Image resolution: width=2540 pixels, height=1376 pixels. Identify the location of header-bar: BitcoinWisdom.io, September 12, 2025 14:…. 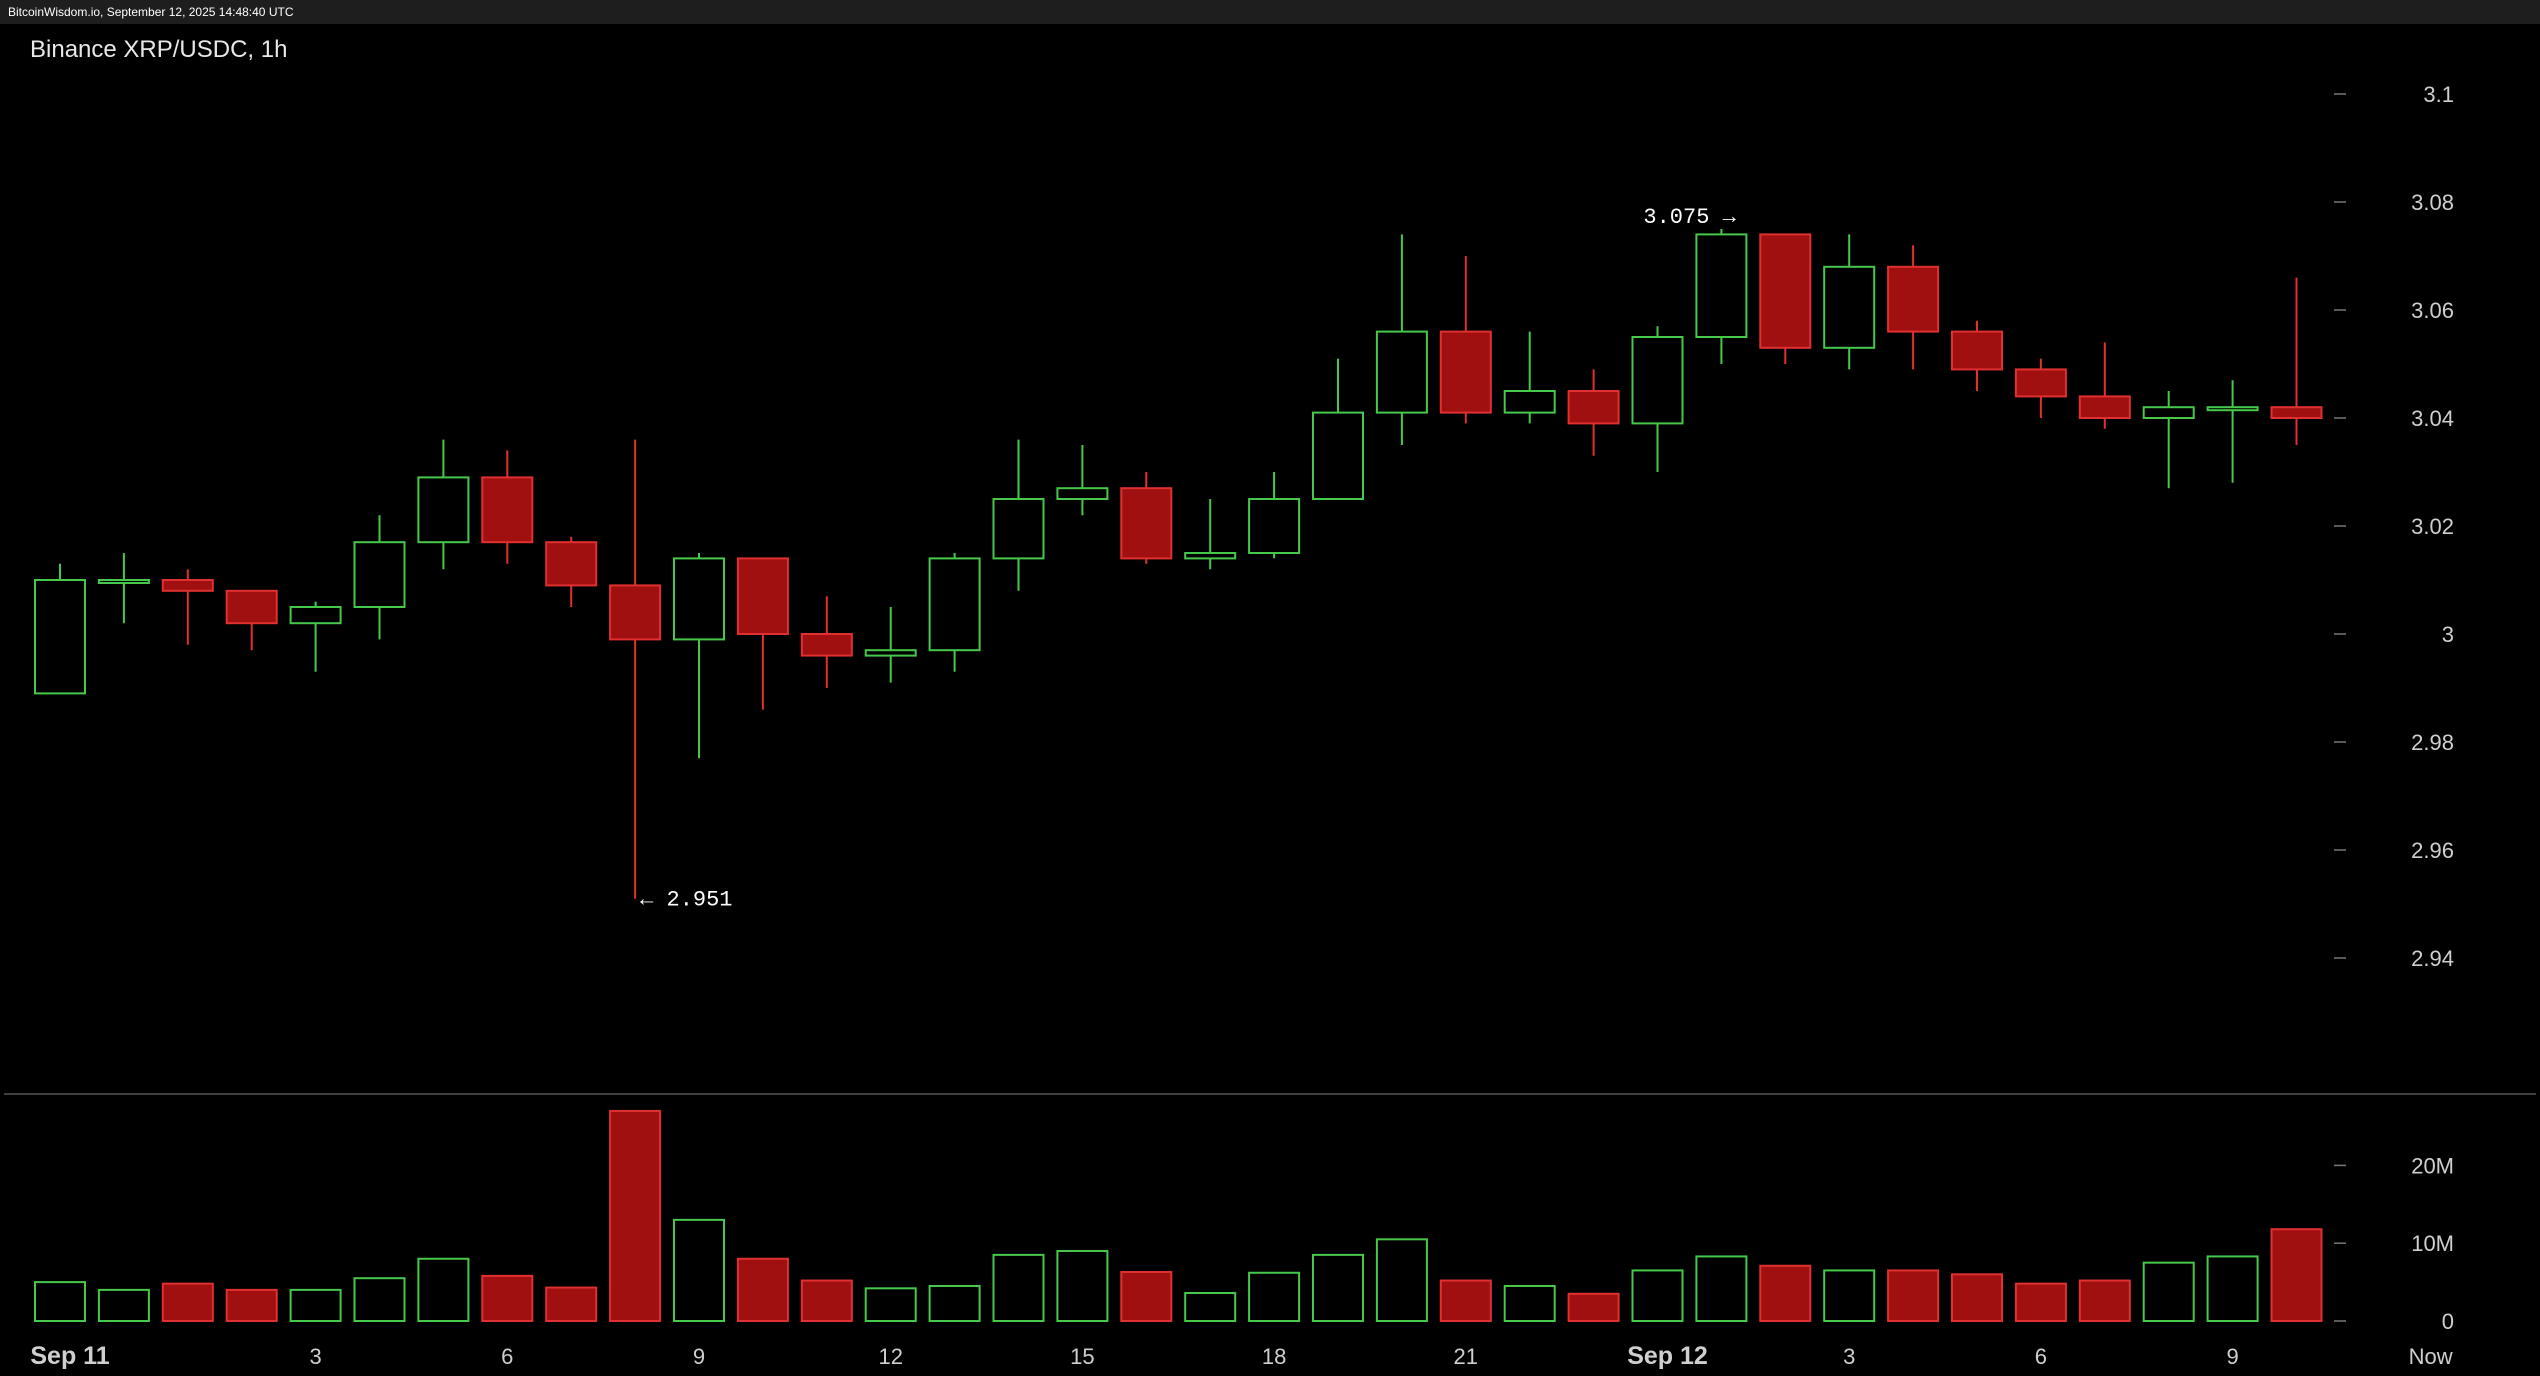
(1270, 12).